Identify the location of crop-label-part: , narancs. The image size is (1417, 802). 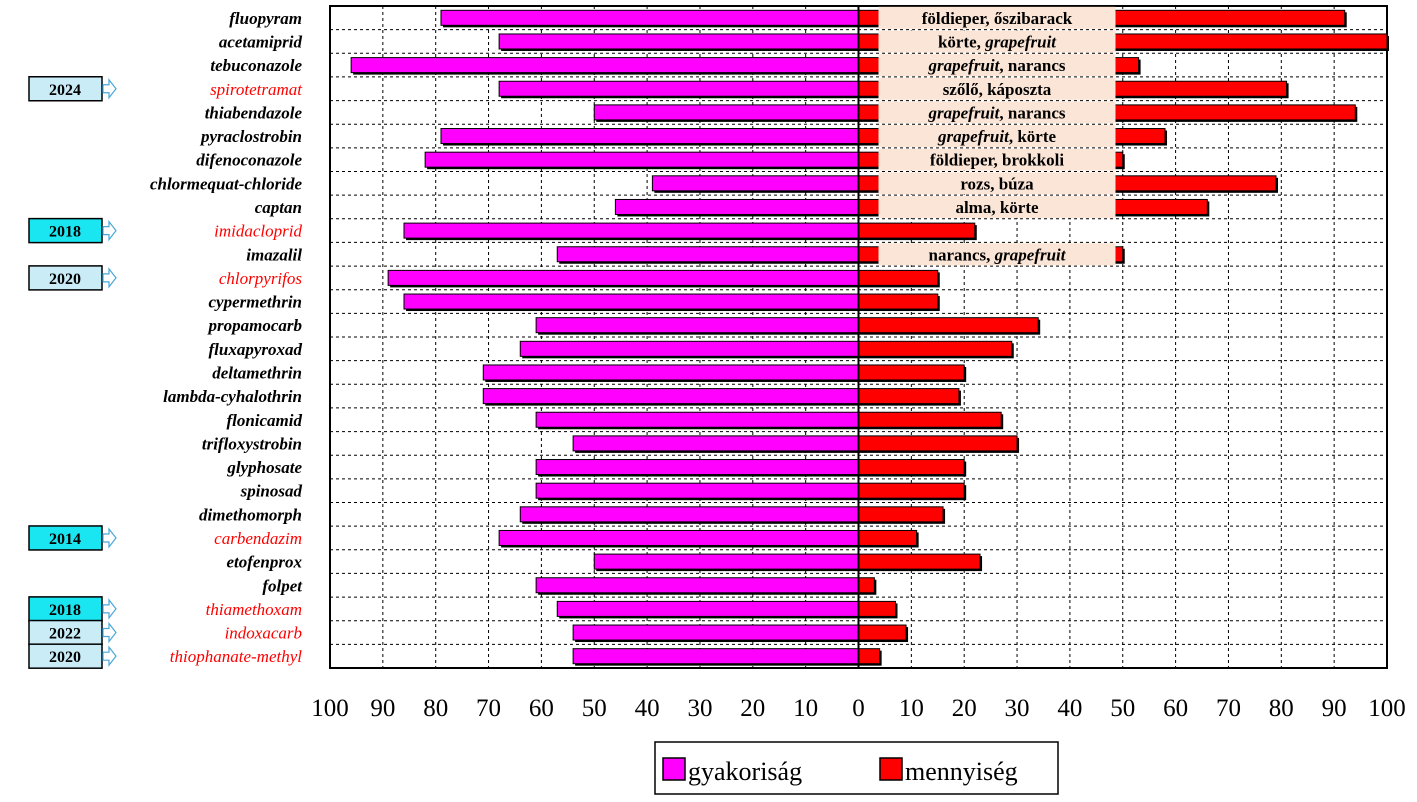
(1032, 112).